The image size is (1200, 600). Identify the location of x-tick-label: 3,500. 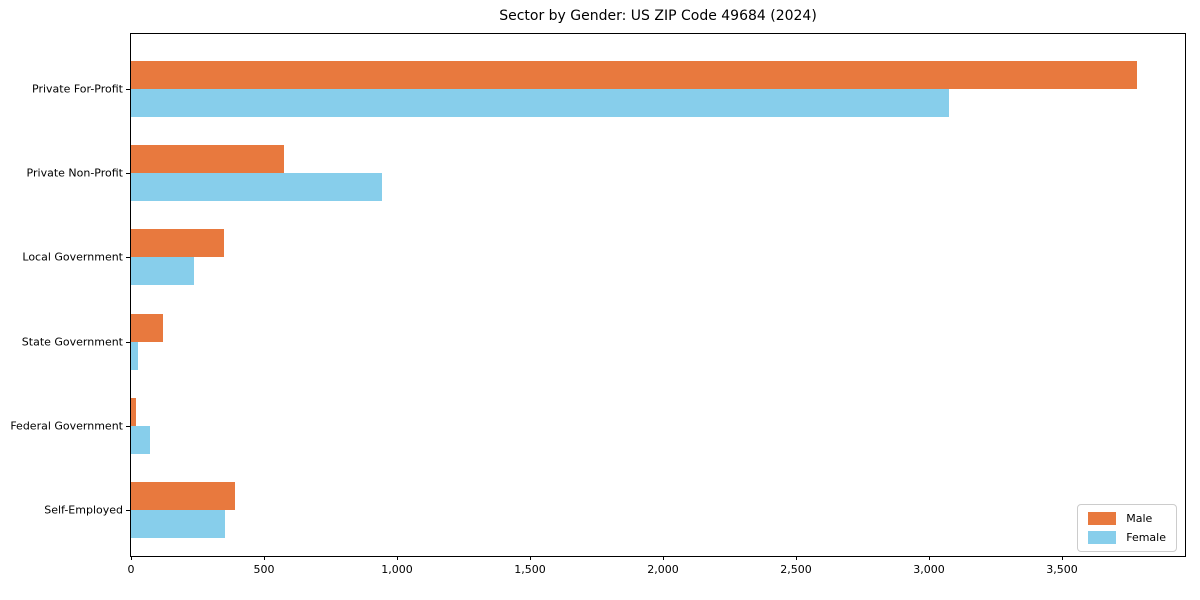
(1062, 569).